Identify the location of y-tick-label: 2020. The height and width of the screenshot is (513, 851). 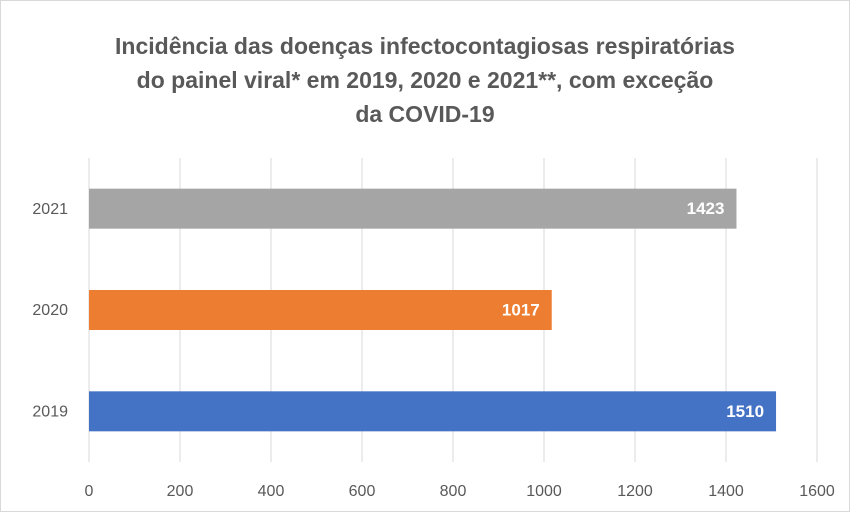
(50, 310).